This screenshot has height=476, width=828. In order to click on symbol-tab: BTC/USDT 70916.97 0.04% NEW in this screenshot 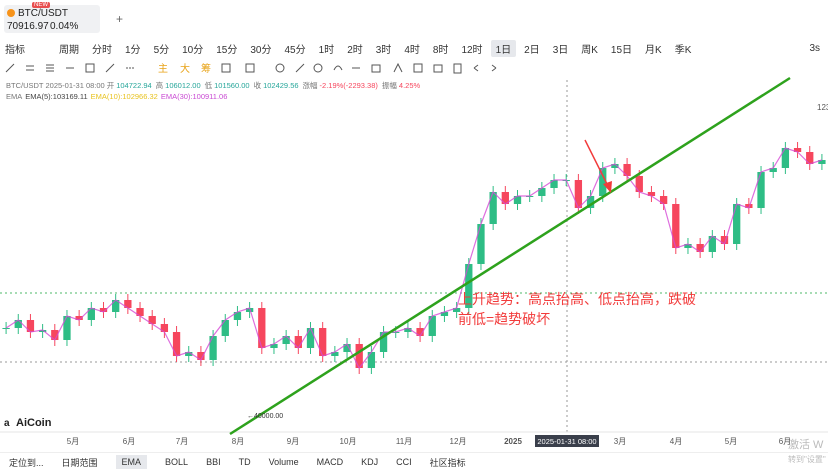, I will do `click(52, 17)`.